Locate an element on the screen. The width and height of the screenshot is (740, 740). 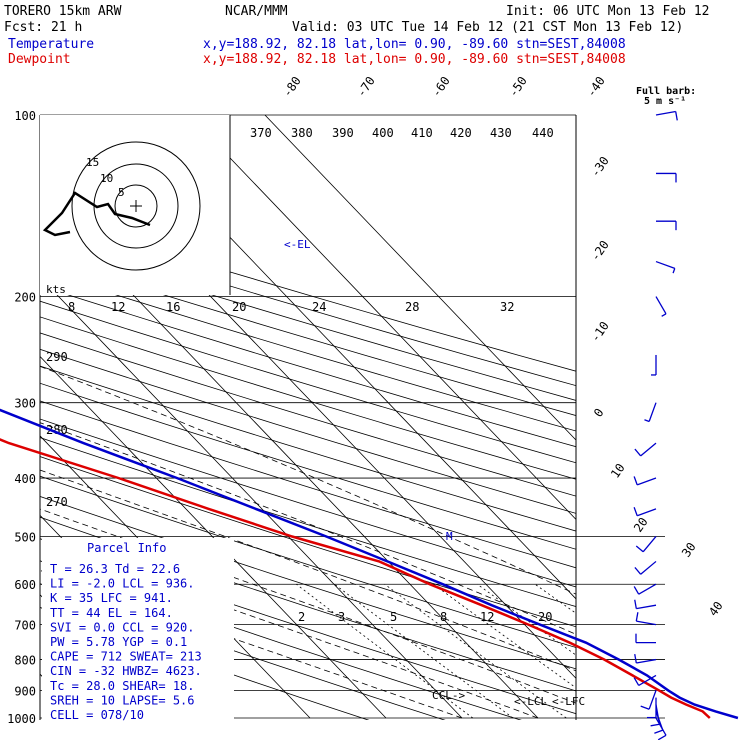
m-annotation: M is located at coordinates (449, 536).